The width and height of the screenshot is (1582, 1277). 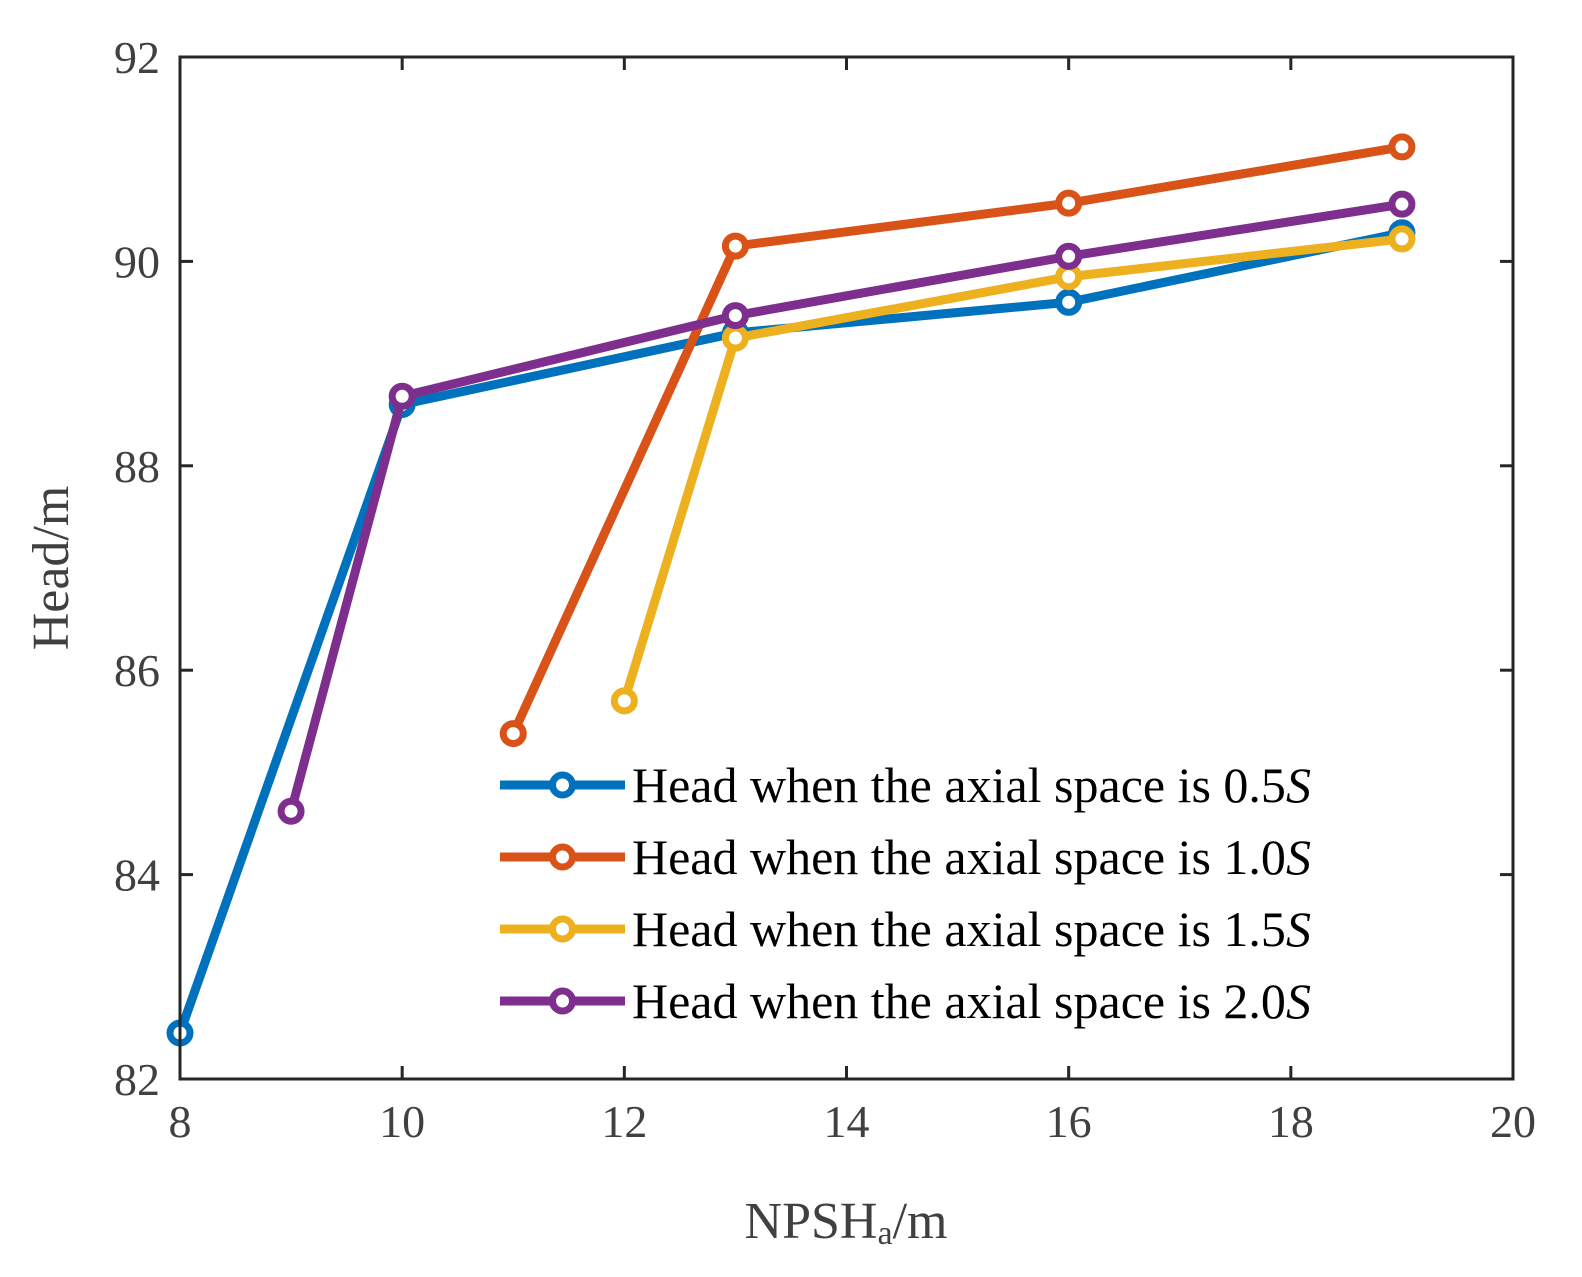 I want to click on legend-label-unit-1: S, so click(x=1298, y=785).